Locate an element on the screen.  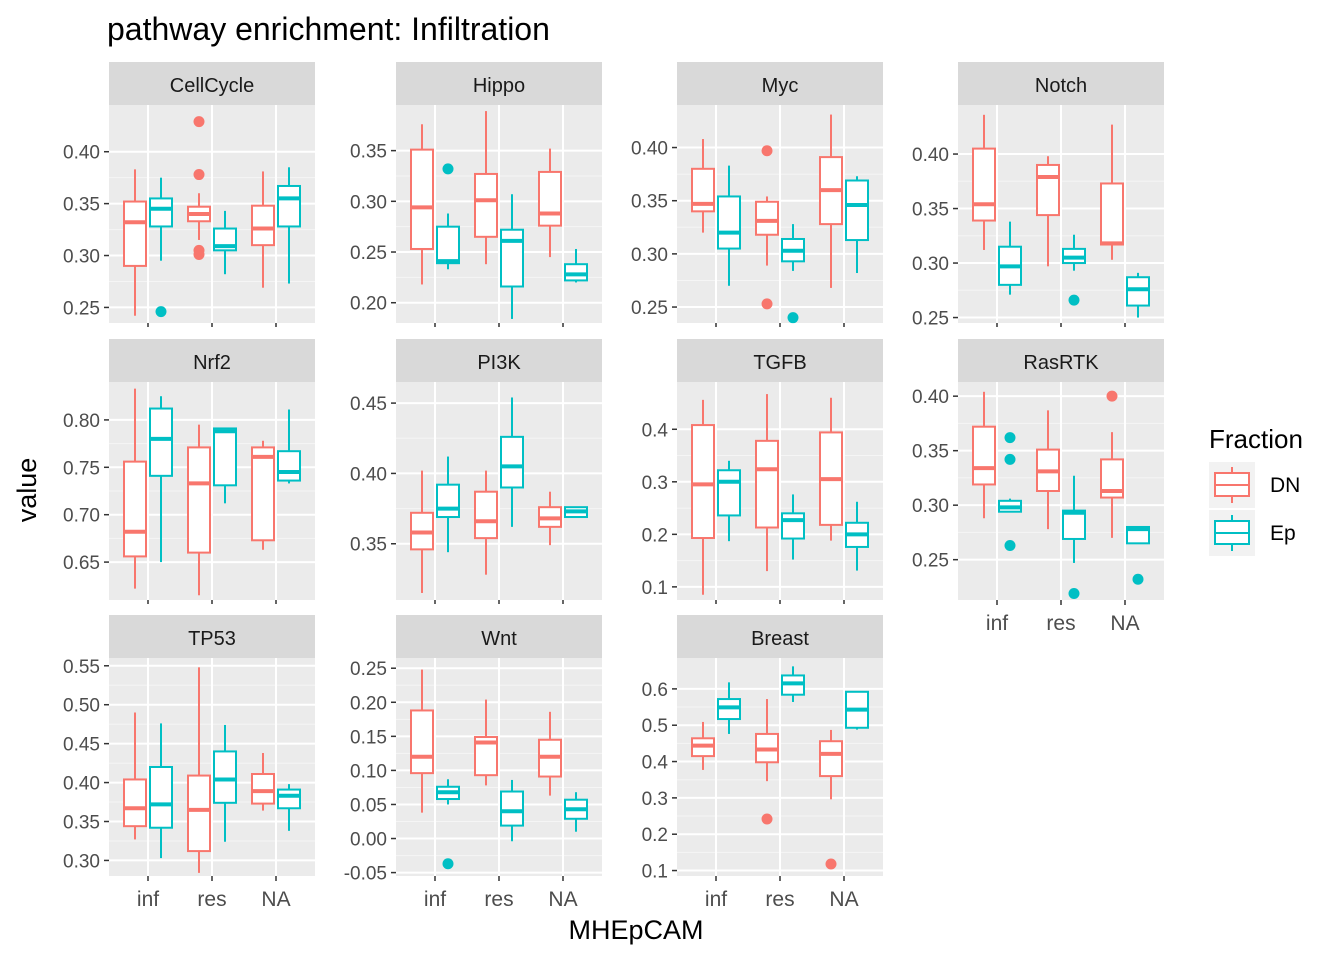
strip-label: Notch is located at coordinates (1061, 86).